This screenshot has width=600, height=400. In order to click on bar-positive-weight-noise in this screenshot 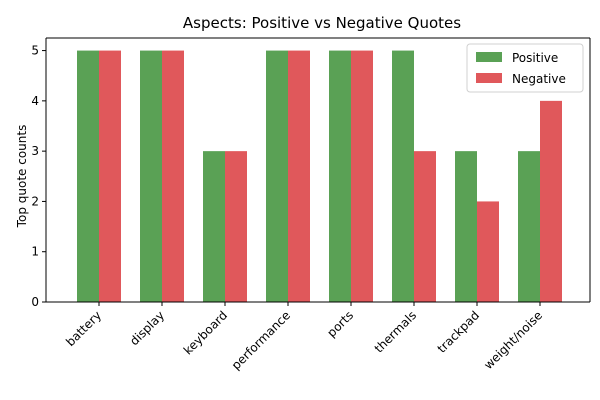, I will do `click(529, 226)`.